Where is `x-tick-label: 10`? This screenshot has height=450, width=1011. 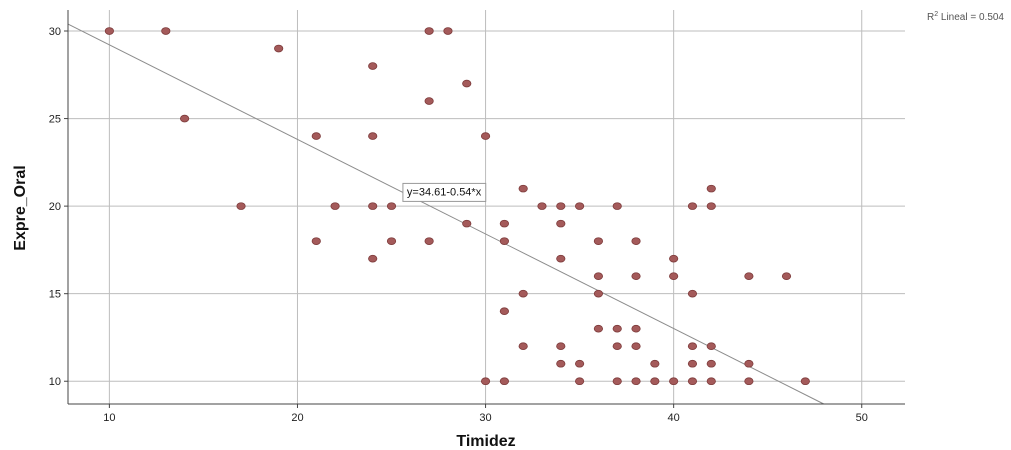
x-tick-label: 10 is located at coordinates (109, 418).